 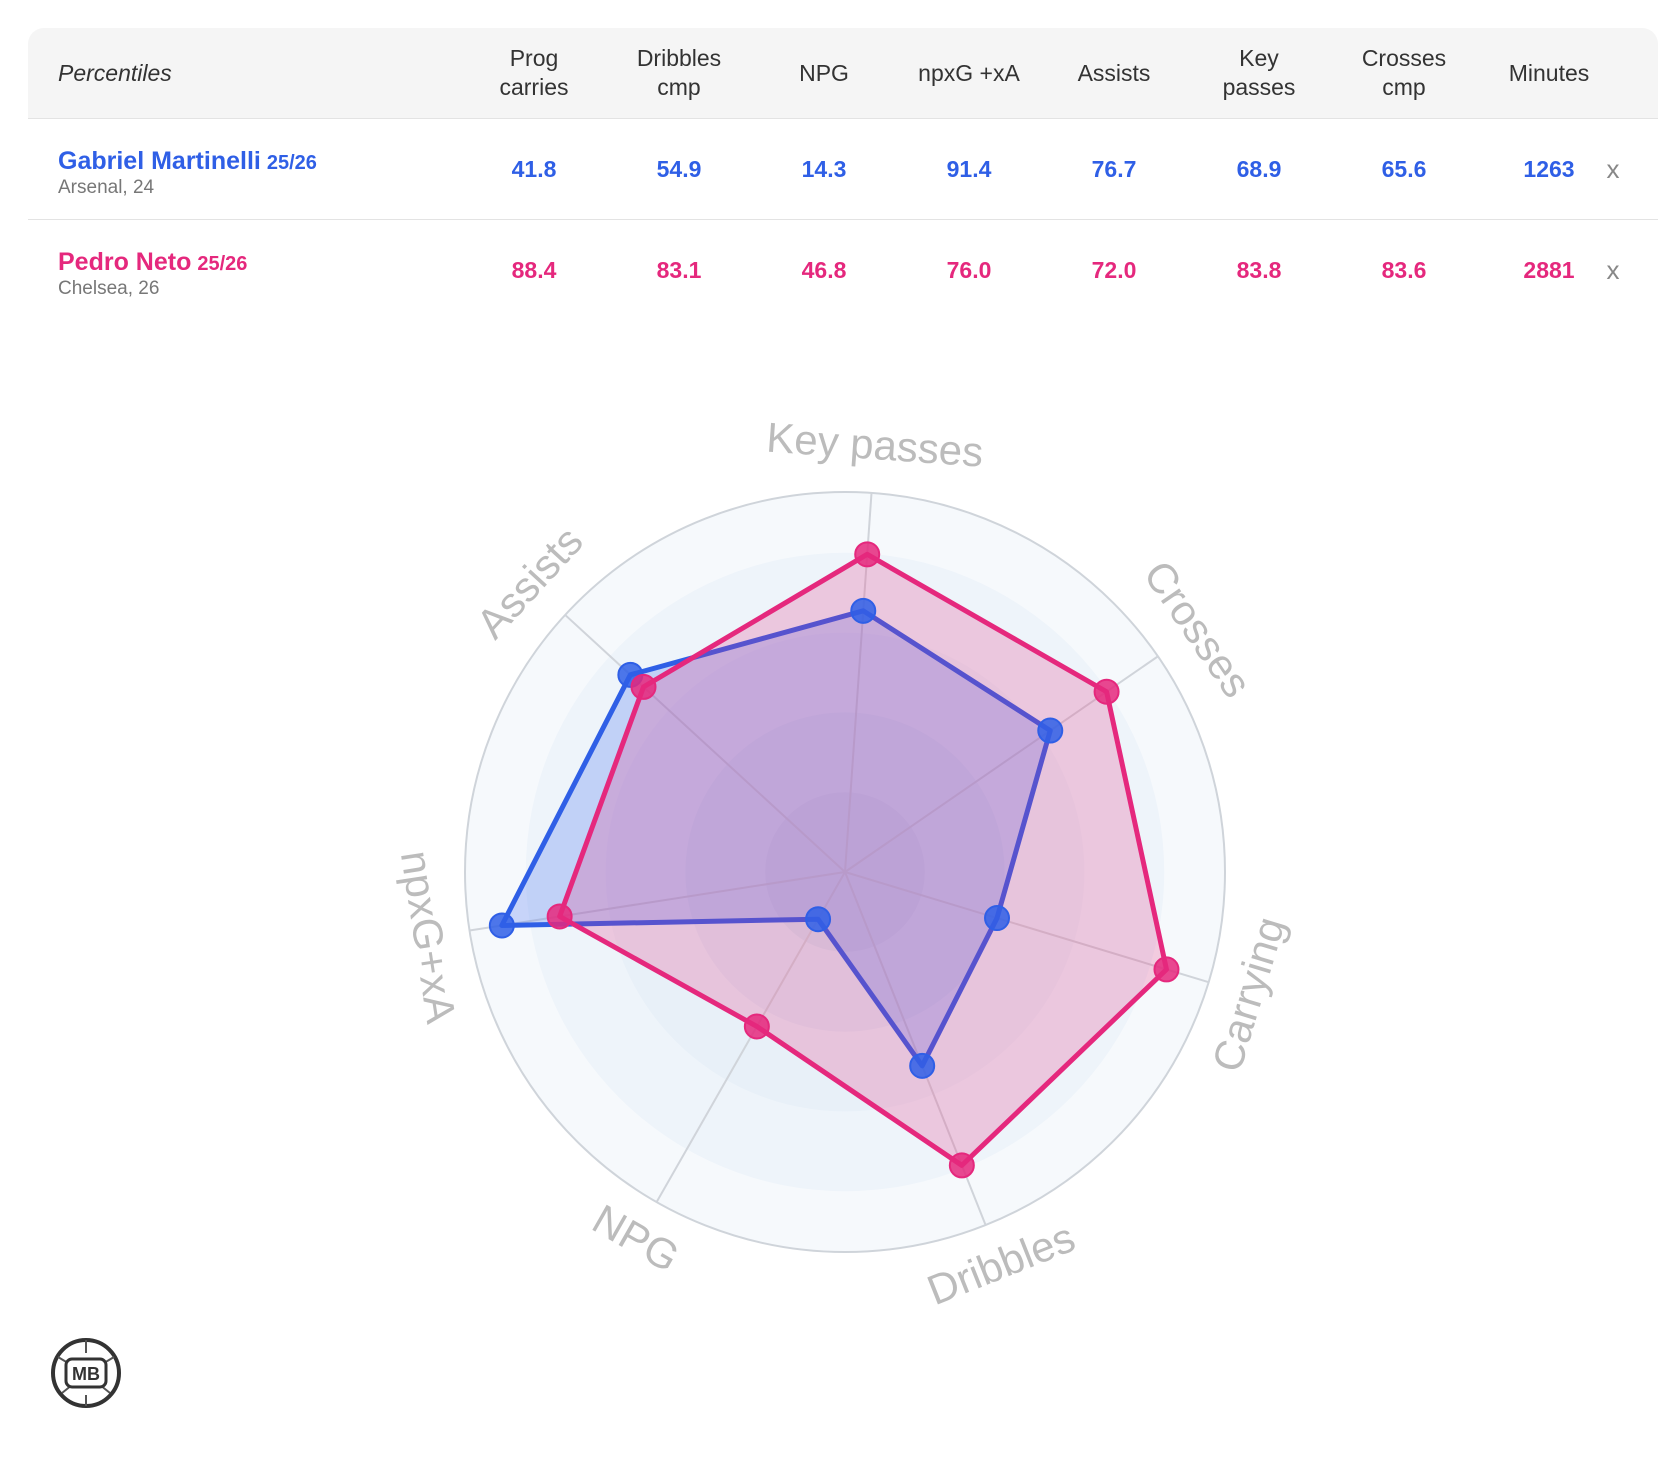 I want to click on mb-logo-icon: MB, so click(x=86, y=1373).